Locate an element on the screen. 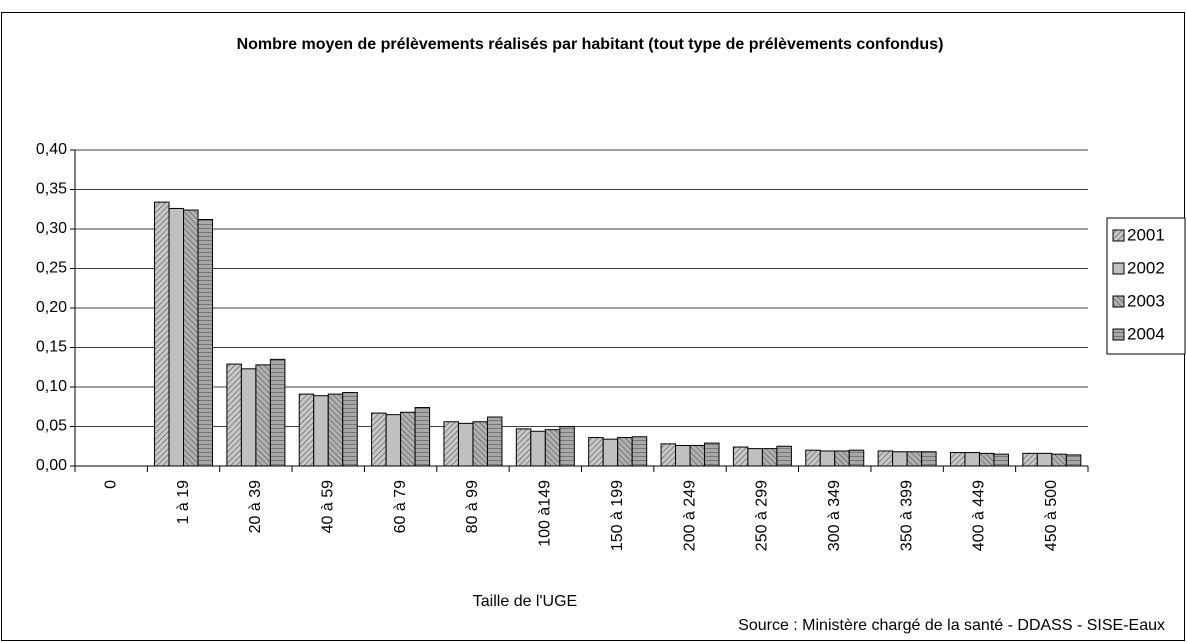  y-tick-label: 0,00 is located at coordinates (51, 465).